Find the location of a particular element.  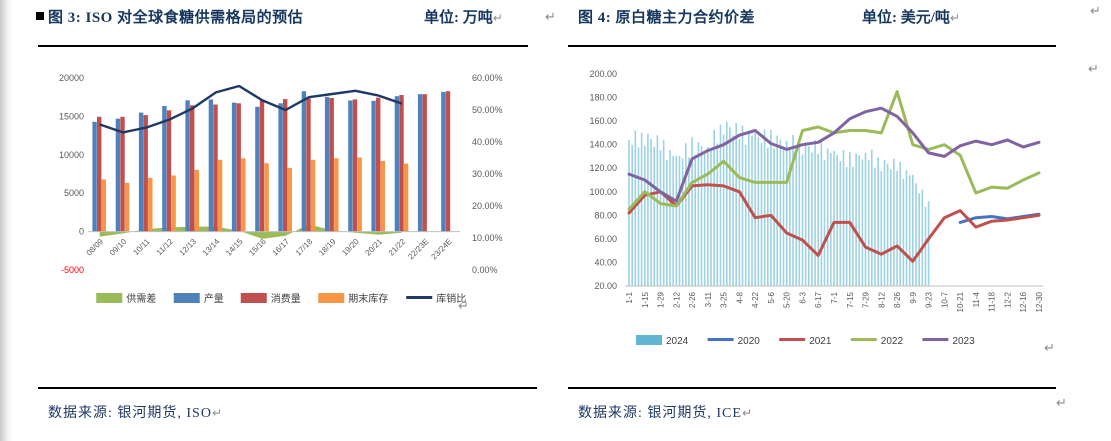

y-axis-label-right: 10.00% is located at coordinates (487, 238).